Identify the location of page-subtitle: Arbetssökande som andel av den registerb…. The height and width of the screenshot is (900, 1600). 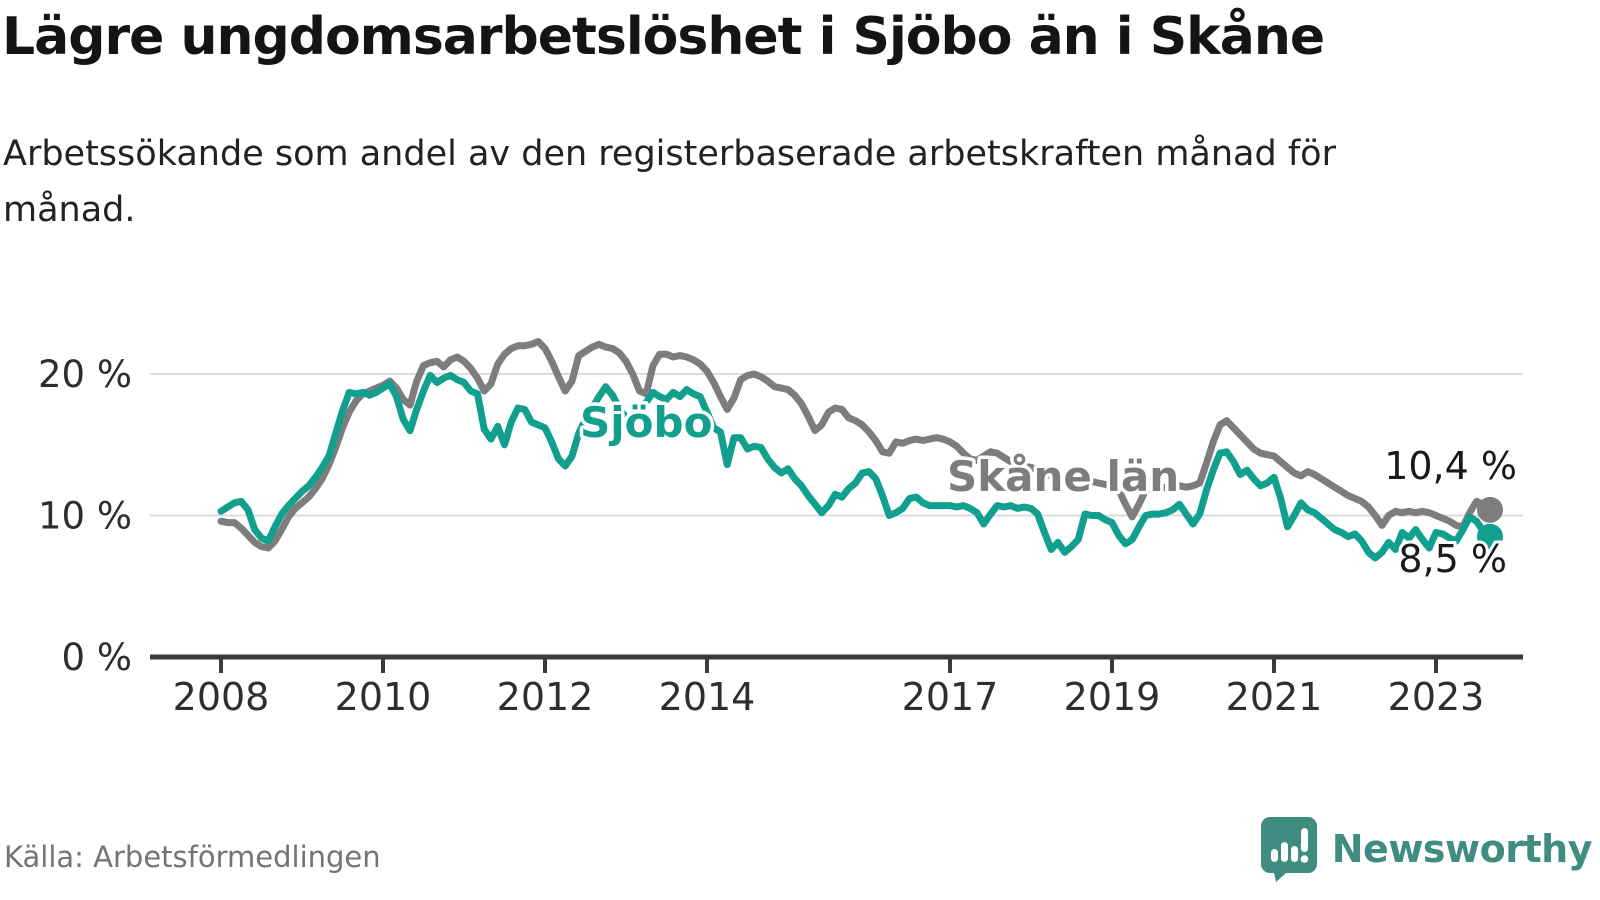
(669, 182).